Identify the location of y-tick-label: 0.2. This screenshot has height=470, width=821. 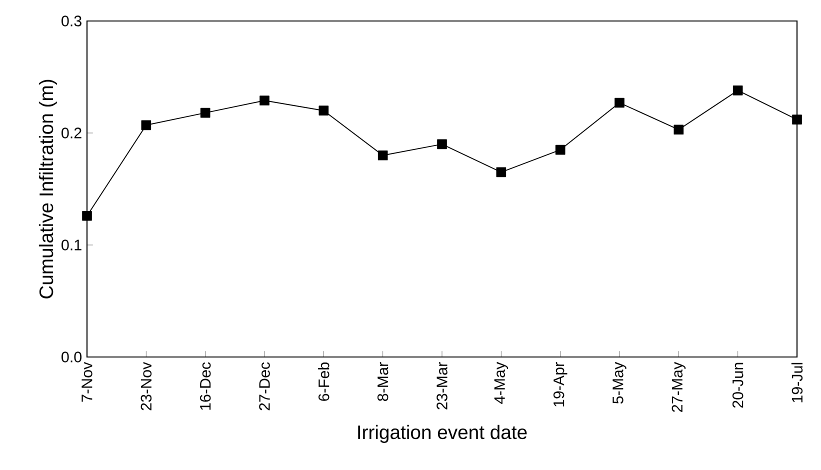
(72, 133).